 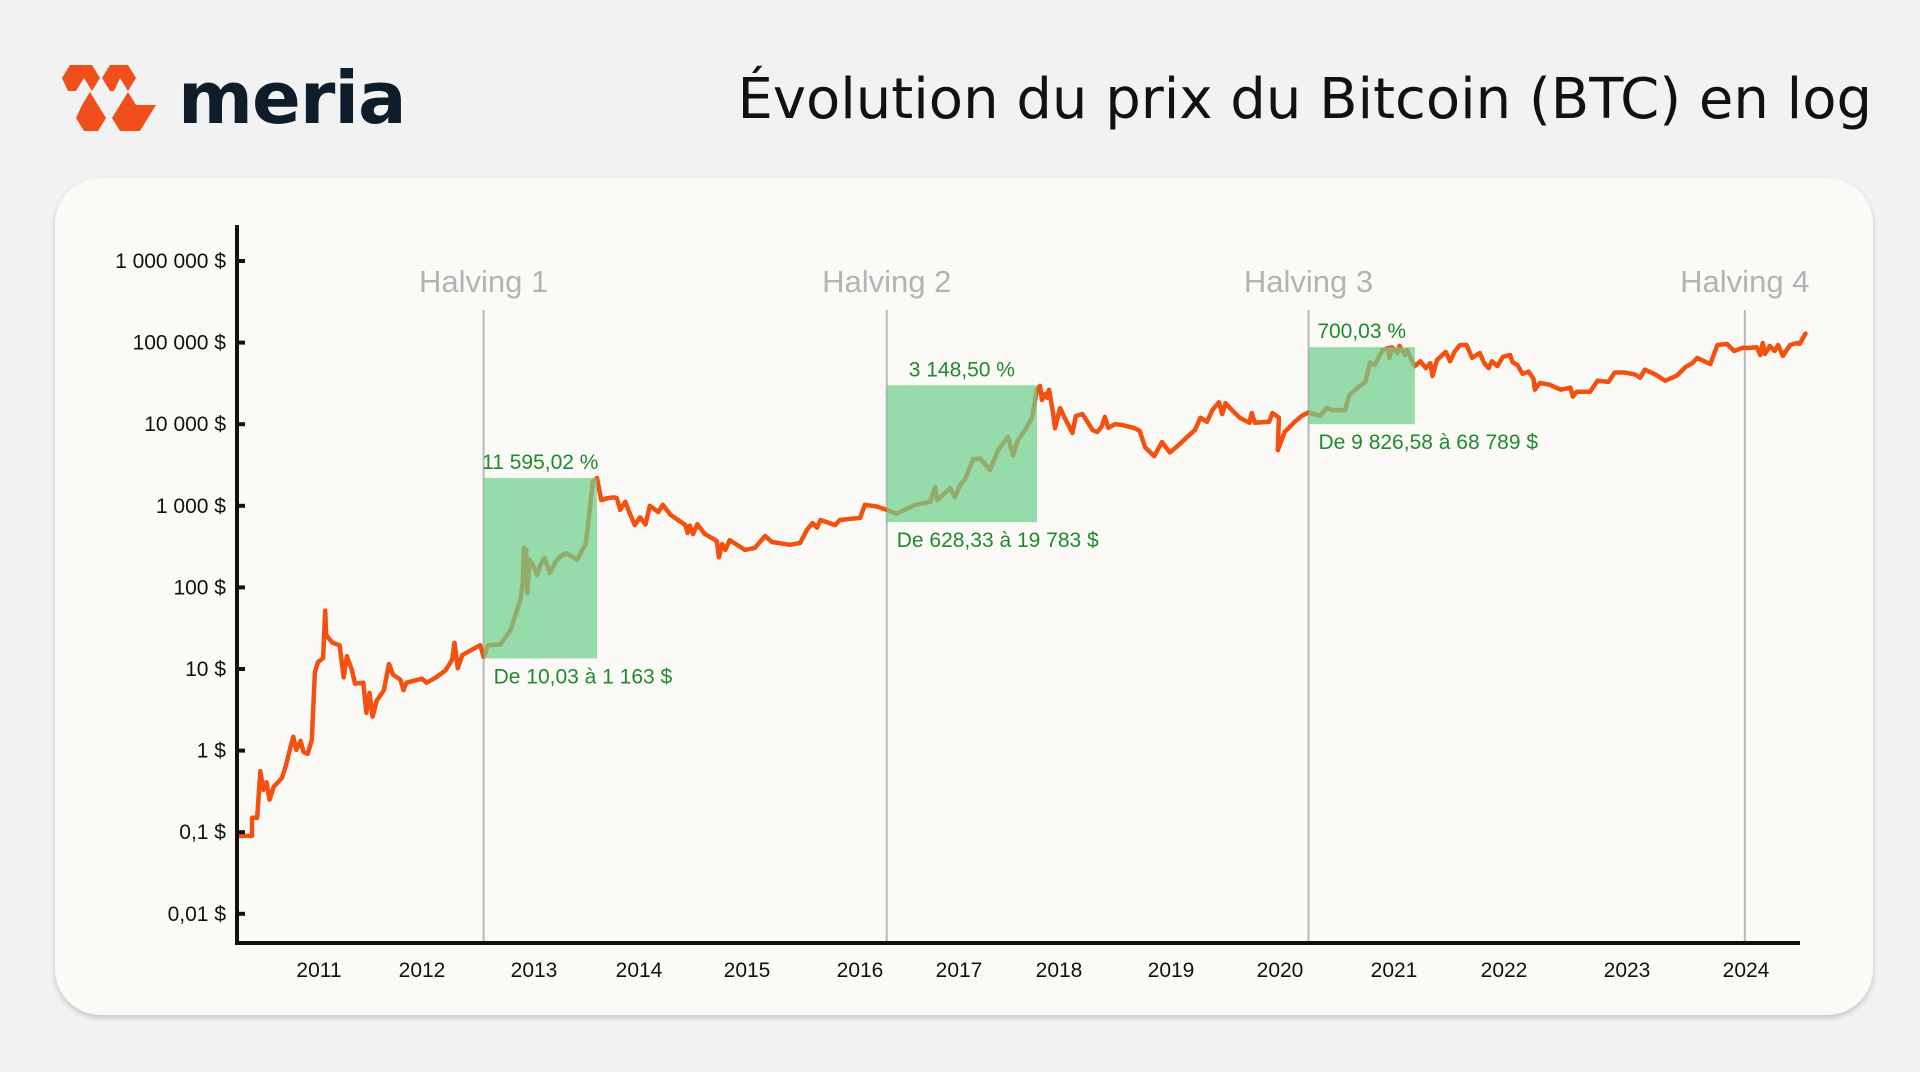 What do you see at coordinates (860, 970) in the screenshot?
I see `x-tick-label: 2016` at bounding box center [860, 970].